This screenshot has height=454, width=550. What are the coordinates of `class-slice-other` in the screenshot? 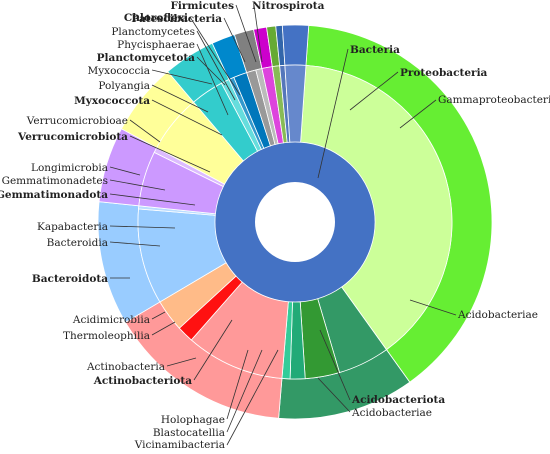 It's located at (295, 103).